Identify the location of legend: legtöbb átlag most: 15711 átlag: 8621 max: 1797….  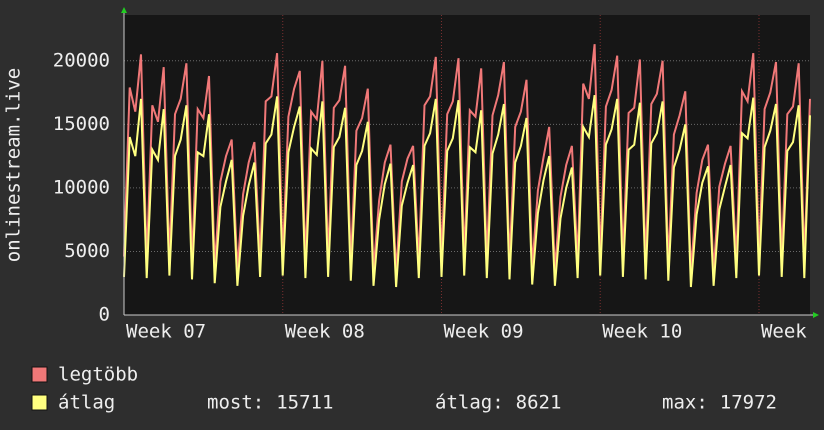
(404, 389).